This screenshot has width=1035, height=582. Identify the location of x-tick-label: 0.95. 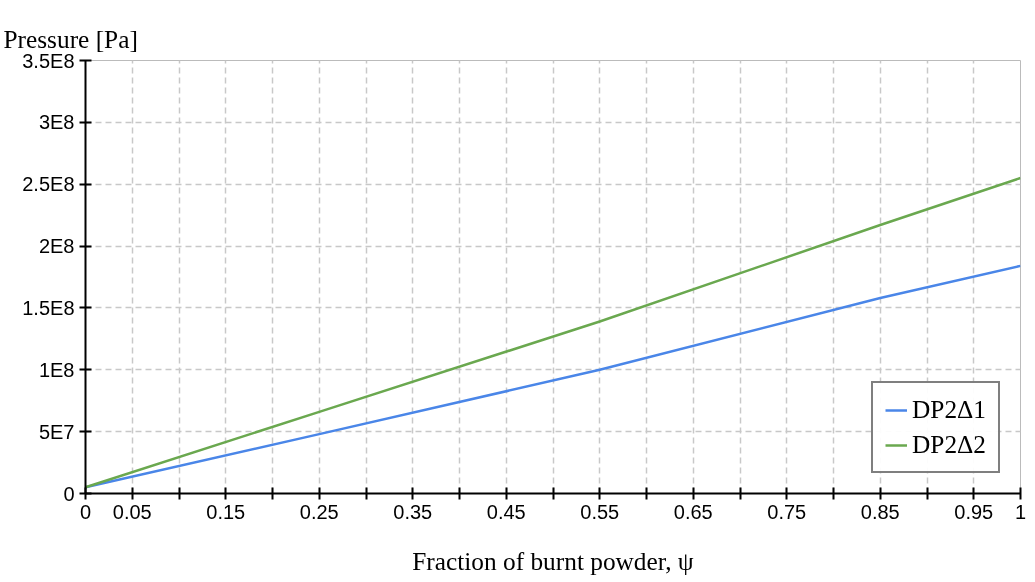
(974, 511).